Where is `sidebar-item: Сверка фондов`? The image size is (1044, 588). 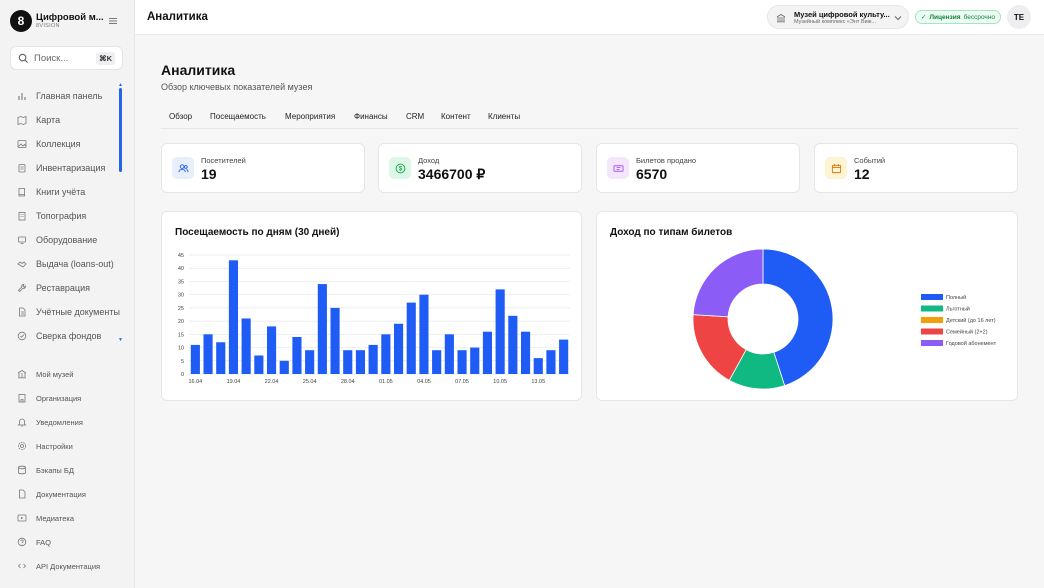
sidebar-item: Сверка фондов is located at coordinates (66, 336).